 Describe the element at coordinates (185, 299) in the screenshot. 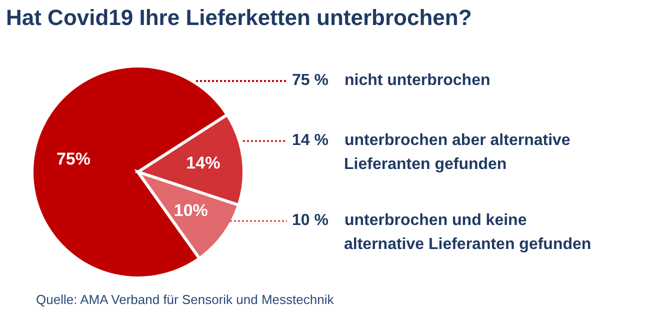

I see `source-note: Quelle: AMA Verband für Sensorik und Messtechnik` at that location.